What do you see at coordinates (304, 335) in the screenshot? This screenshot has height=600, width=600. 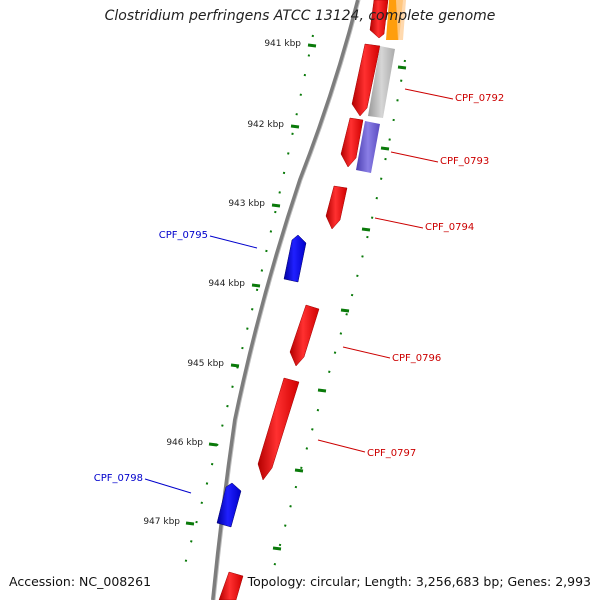 I see `gene-feature-cpf0796` at bounding box center [304, 335].